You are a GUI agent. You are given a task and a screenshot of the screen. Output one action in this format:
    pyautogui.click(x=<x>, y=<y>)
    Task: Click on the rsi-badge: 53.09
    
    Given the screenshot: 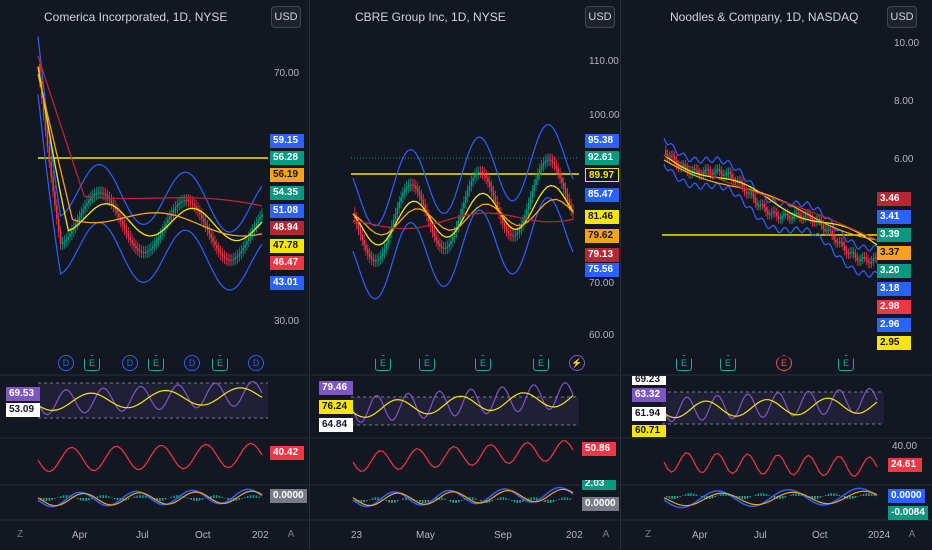 What is the action you would take?
    pyautogui.click(x=23, y=410)
    